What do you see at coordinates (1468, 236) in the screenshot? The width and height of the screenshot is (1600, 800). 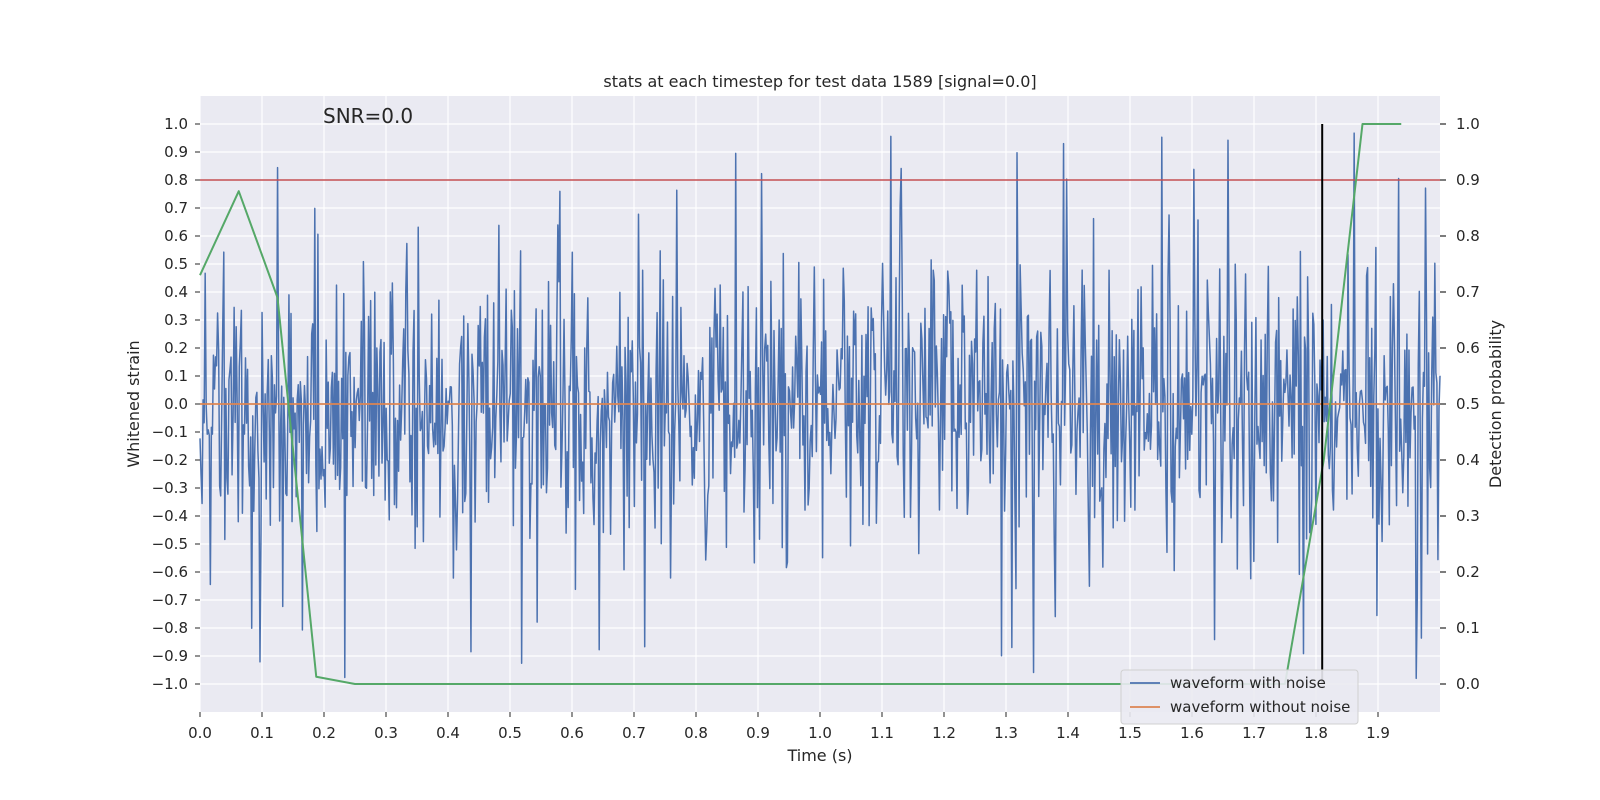 I see `y-right-tick-label: 0.8` at bounding box center [1468, 236].